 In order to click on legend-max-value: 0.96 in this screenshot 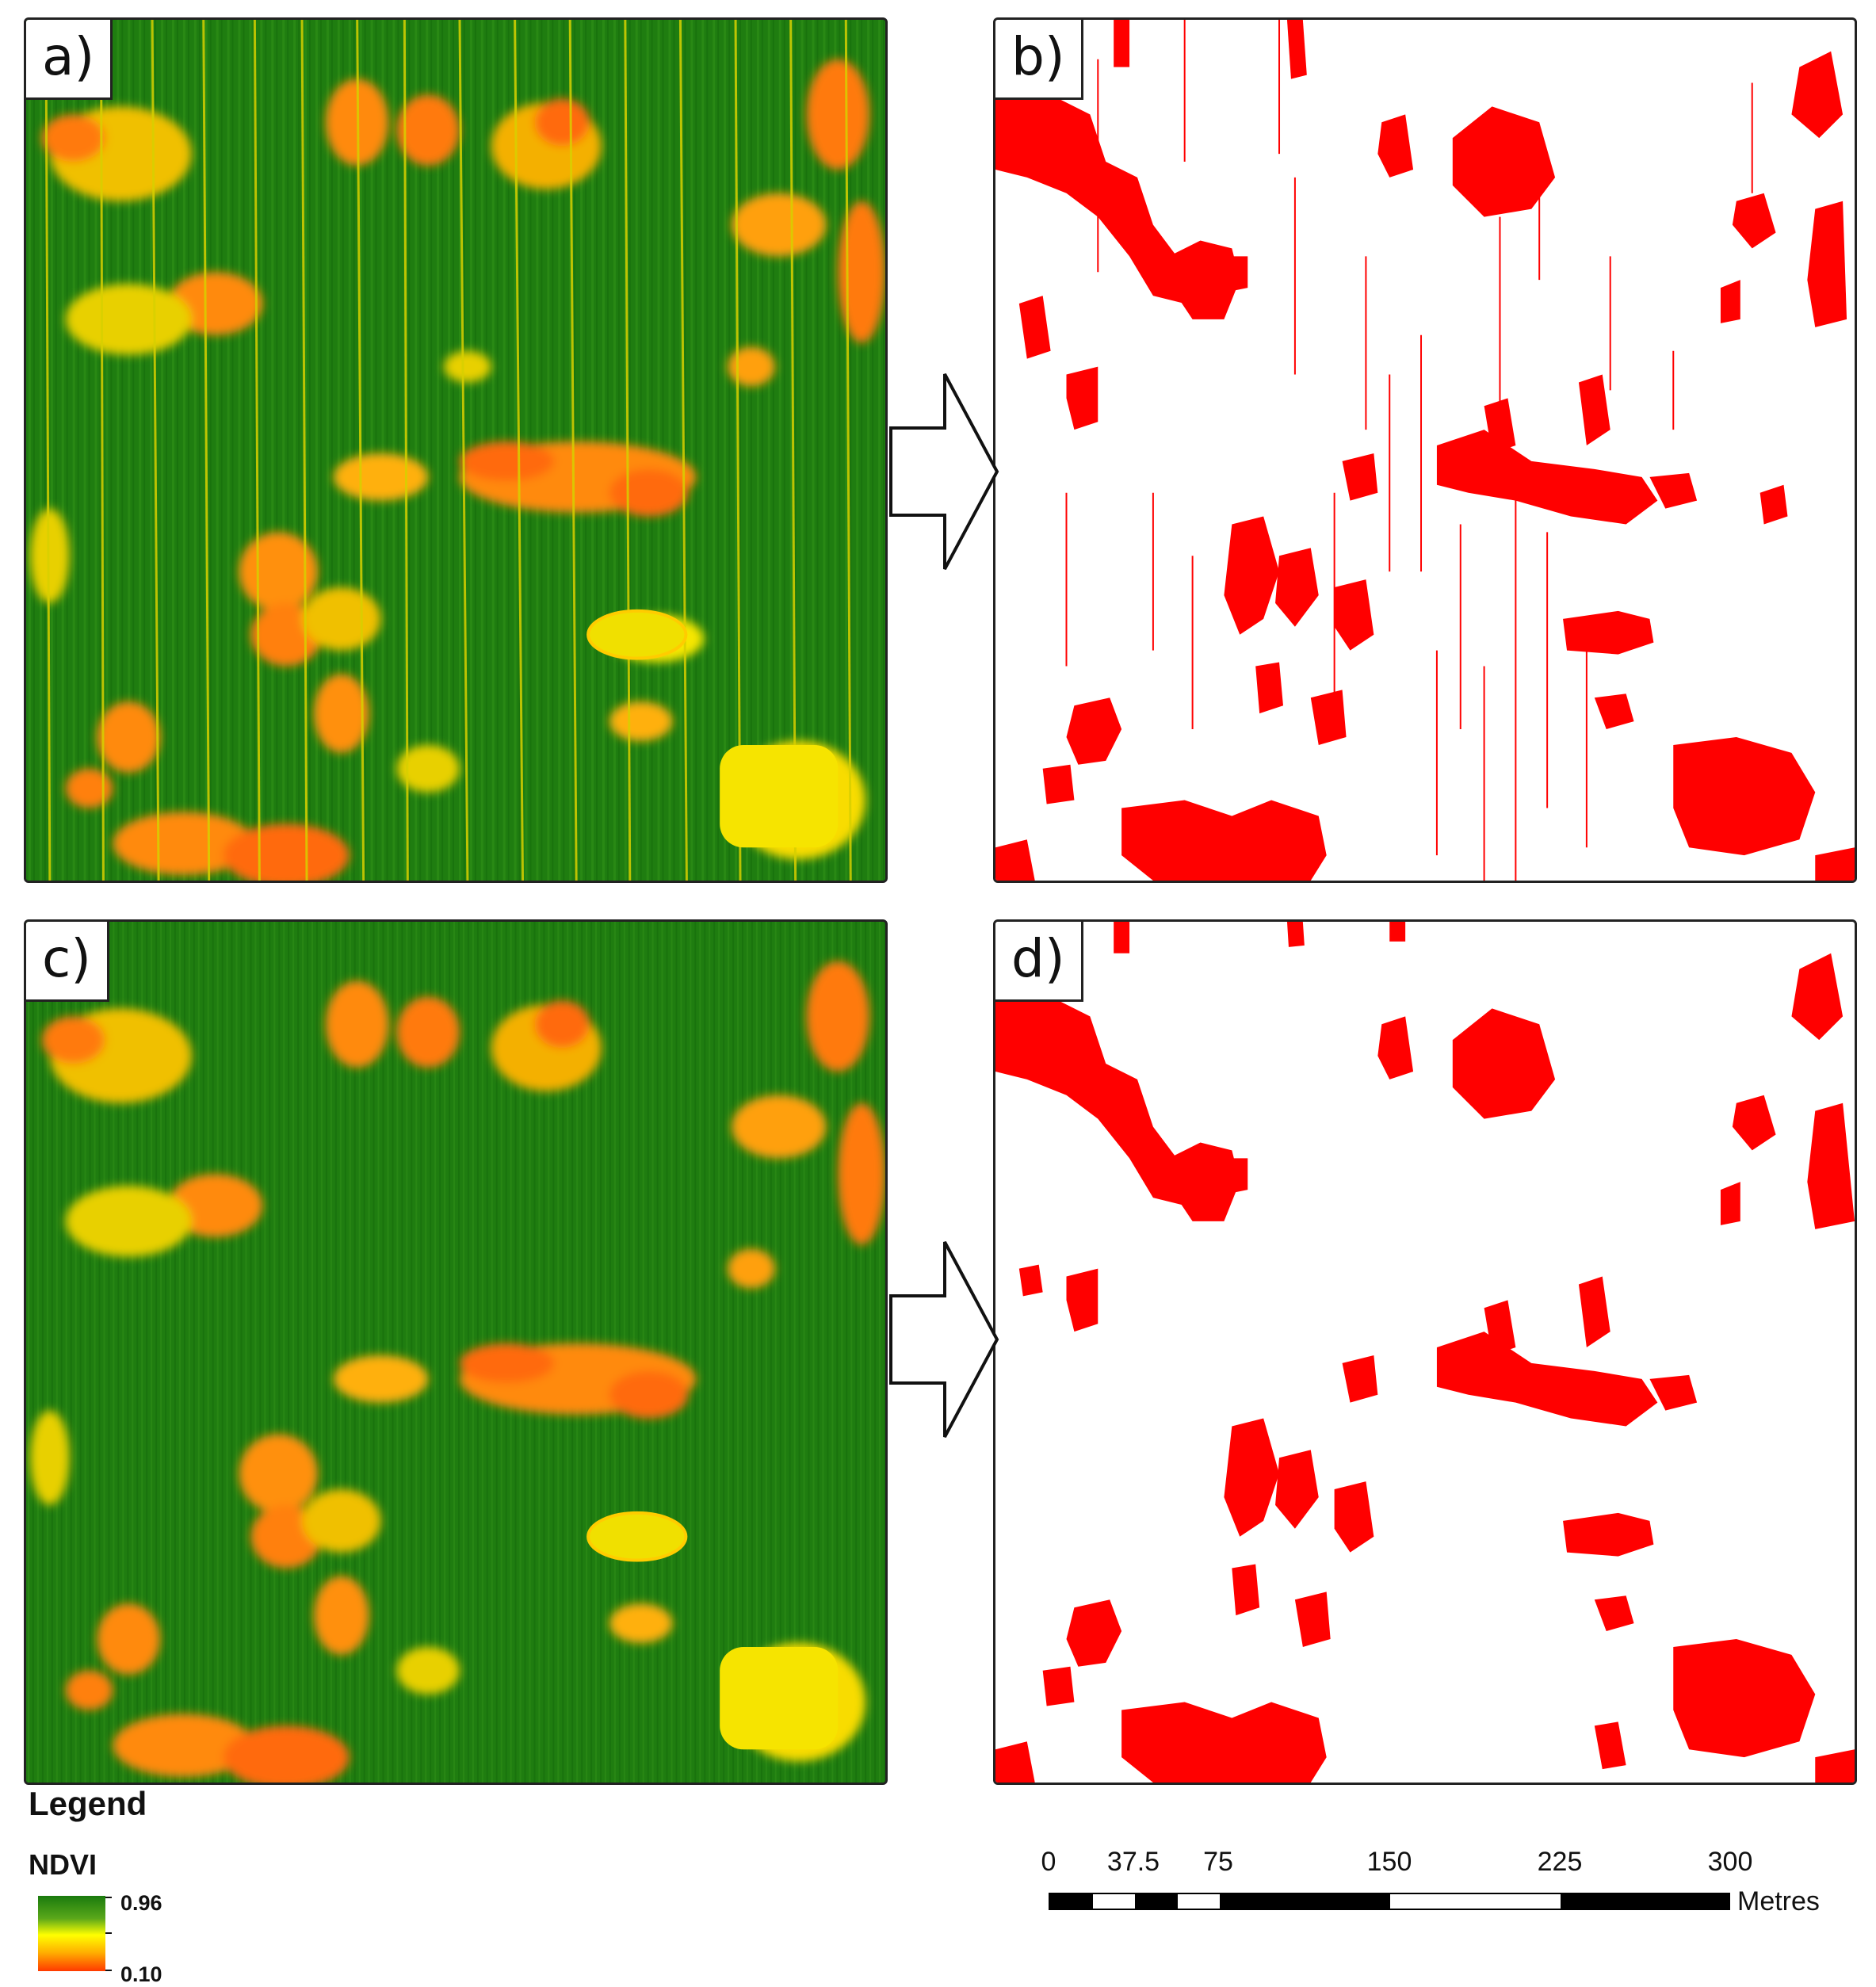, I will do `click(141, 1903)`.